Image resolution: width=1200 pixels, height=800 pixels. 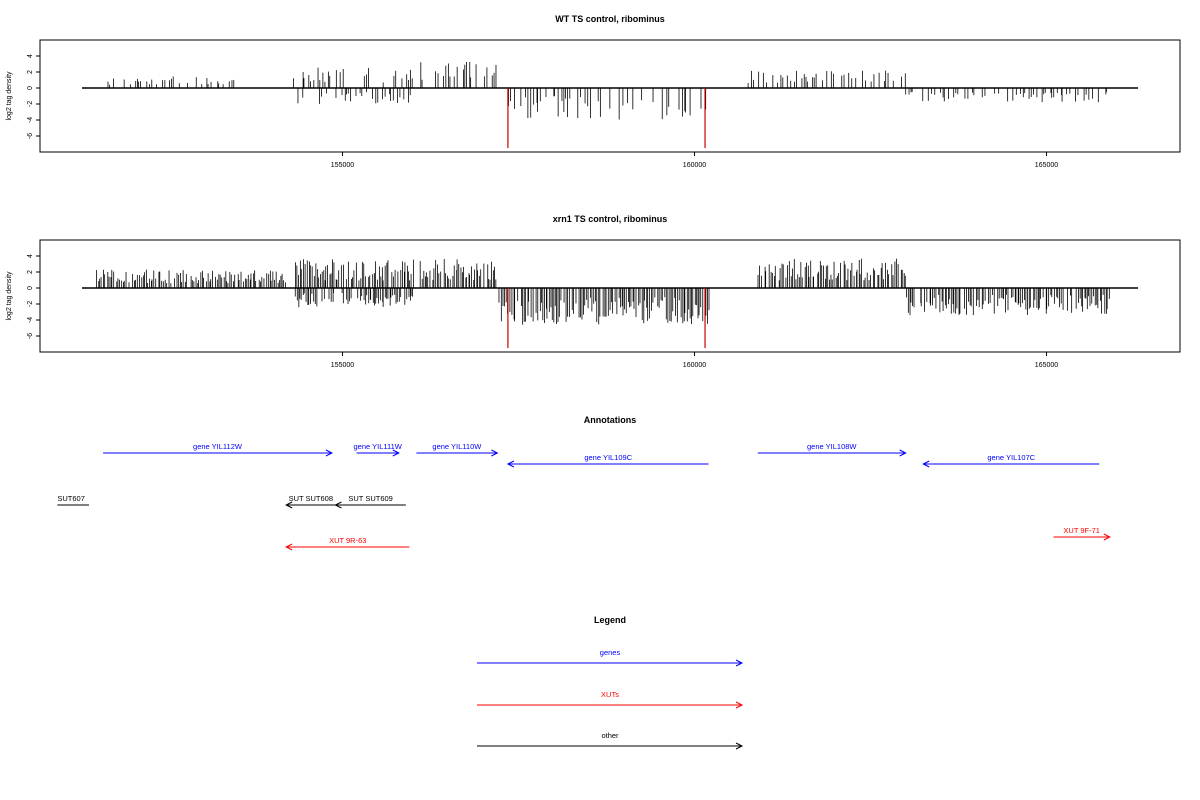 What do you see at coordinates (610, 652) in the screenshot?
I see `legend-label: genes` at bounding box center [610, 652].